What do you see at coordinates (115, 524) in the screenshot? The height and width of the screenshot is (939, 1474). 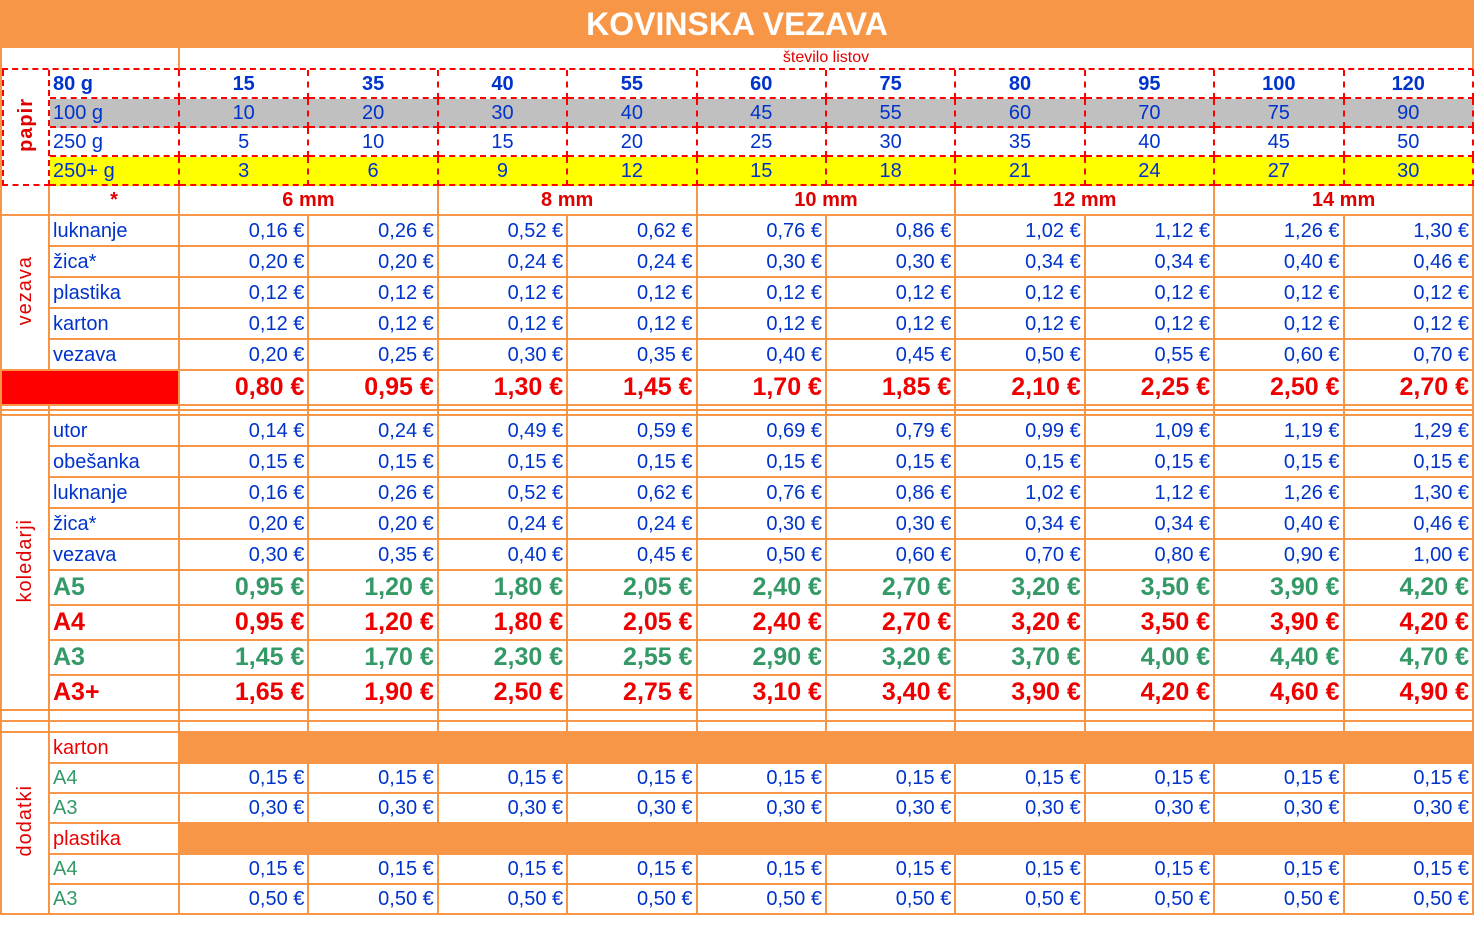 I see `row-name: žica*` at bounding box center [115, 524].